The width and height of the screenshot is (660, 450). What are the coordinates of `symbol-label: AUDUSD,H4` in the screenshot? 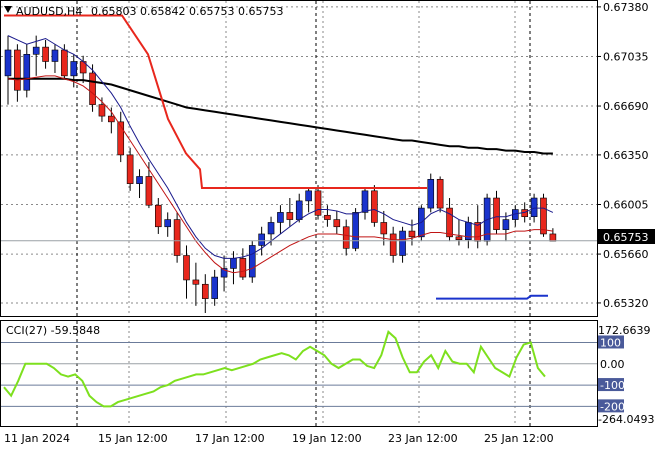 It's located at (49, 11).